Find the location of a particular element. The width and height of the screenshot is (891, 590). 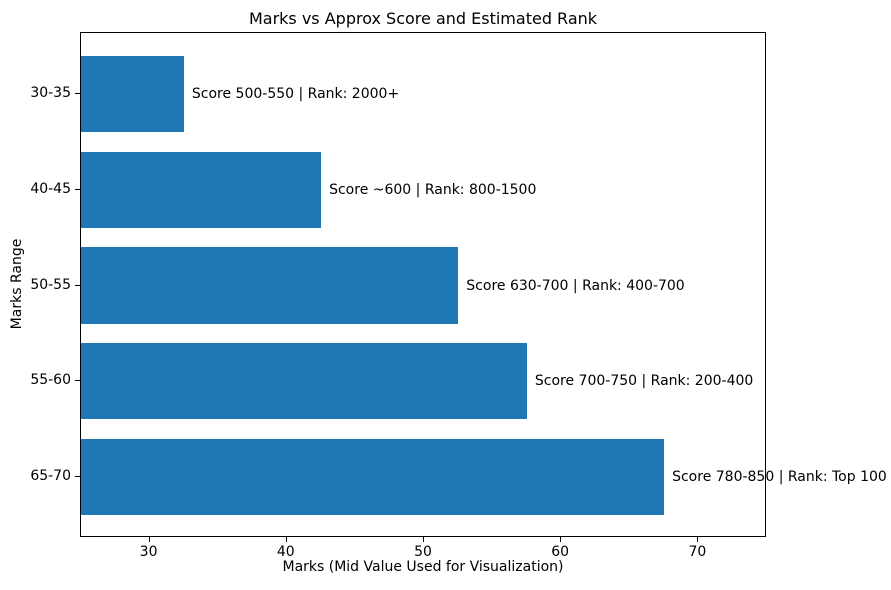

y-tick-label: 30-35 is located at coordinates (50, 93).